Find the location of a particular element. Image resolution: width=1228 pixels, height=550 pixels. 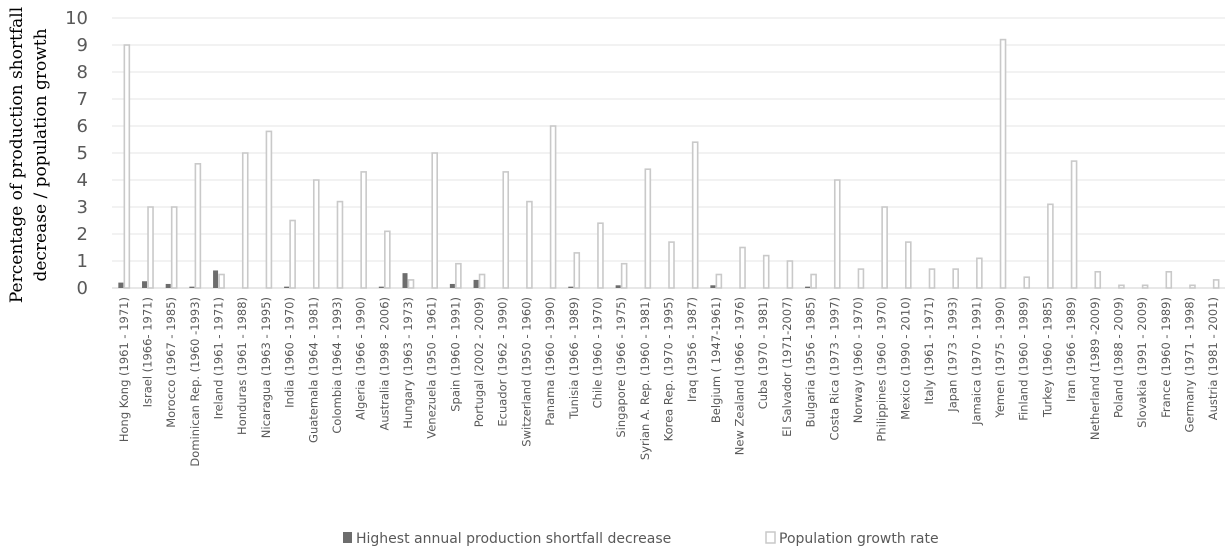

x-category-label: Mexico (1990 - 2010) is located at coordinates (905, 358).